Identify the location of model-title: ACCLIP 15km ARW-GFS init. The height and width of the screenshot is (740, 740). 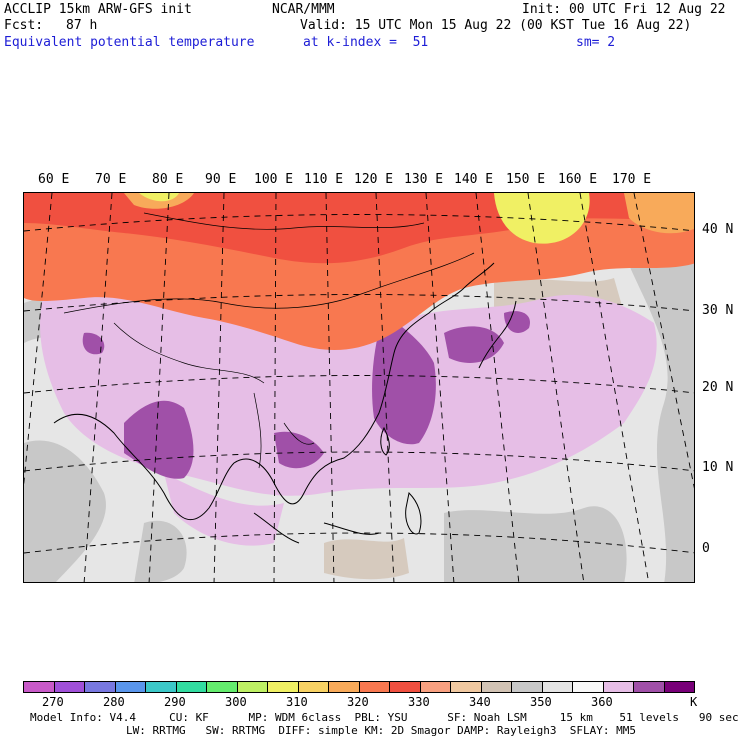
(98, 9).